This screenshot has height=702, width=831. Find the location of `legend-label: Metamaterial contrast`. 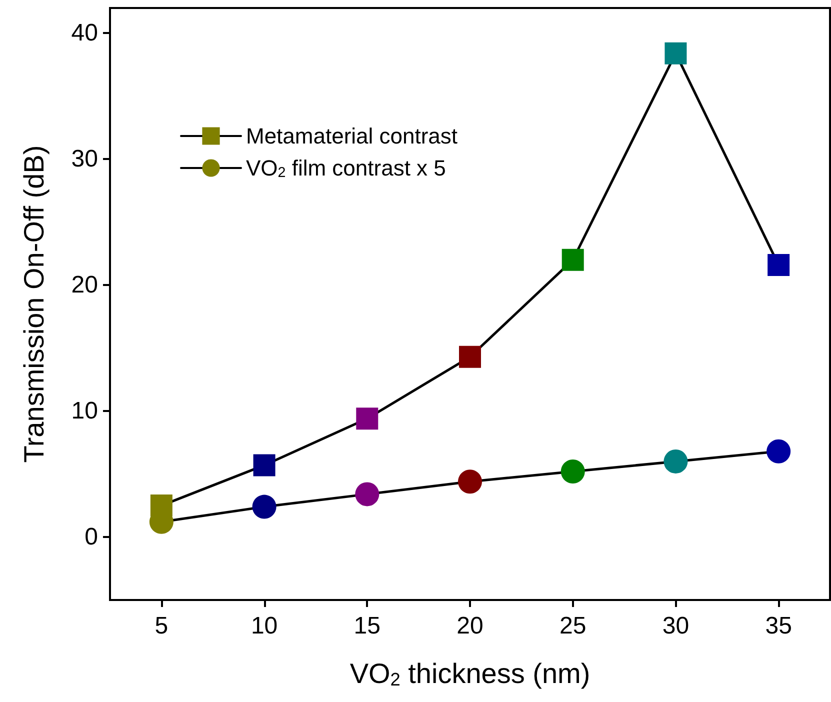

legend-label: Metamaterial contrast is located at coordinates (352, 136).